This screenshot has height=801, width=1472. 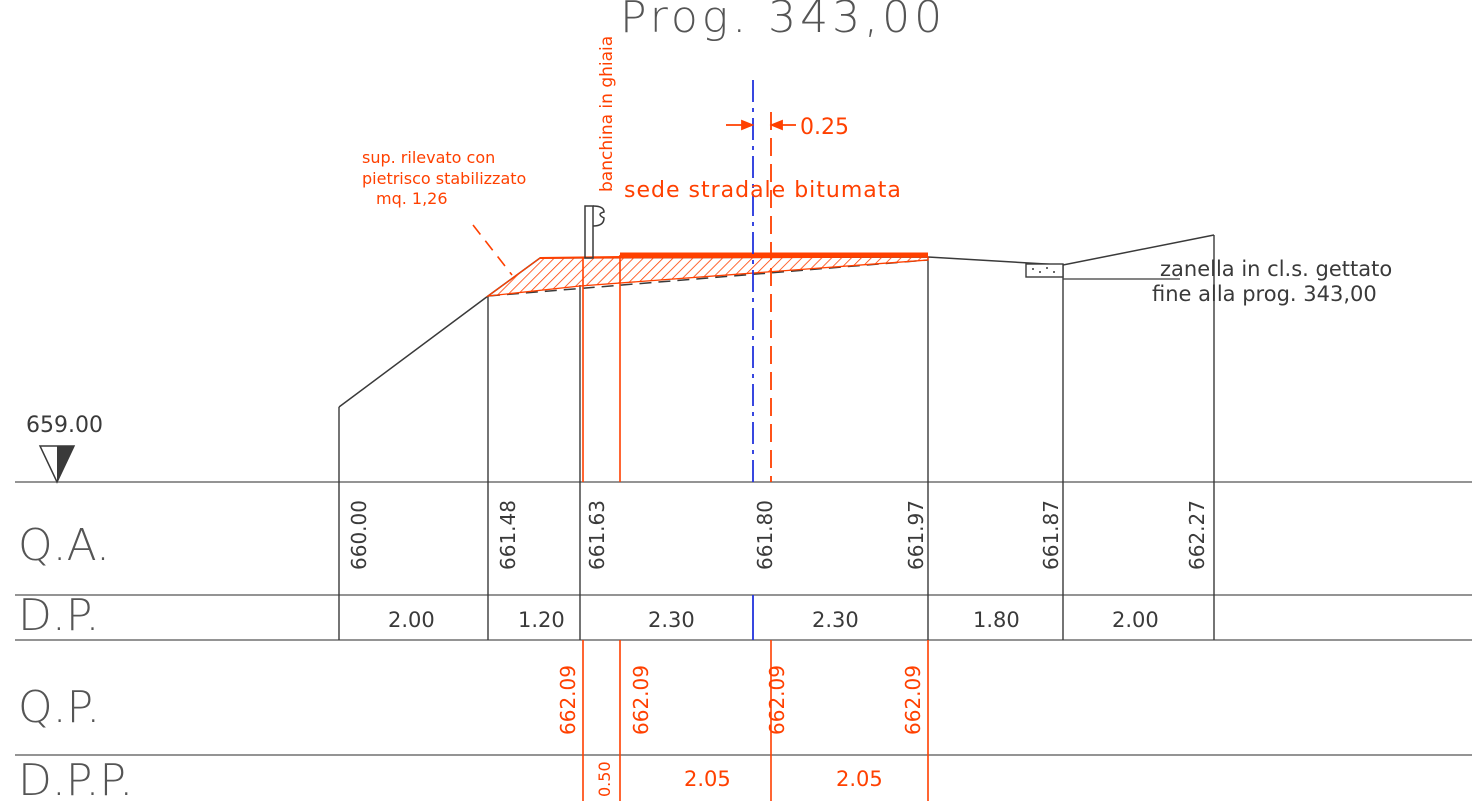 I want to click on qa-value: 661.48, so click(x=508, y=535).